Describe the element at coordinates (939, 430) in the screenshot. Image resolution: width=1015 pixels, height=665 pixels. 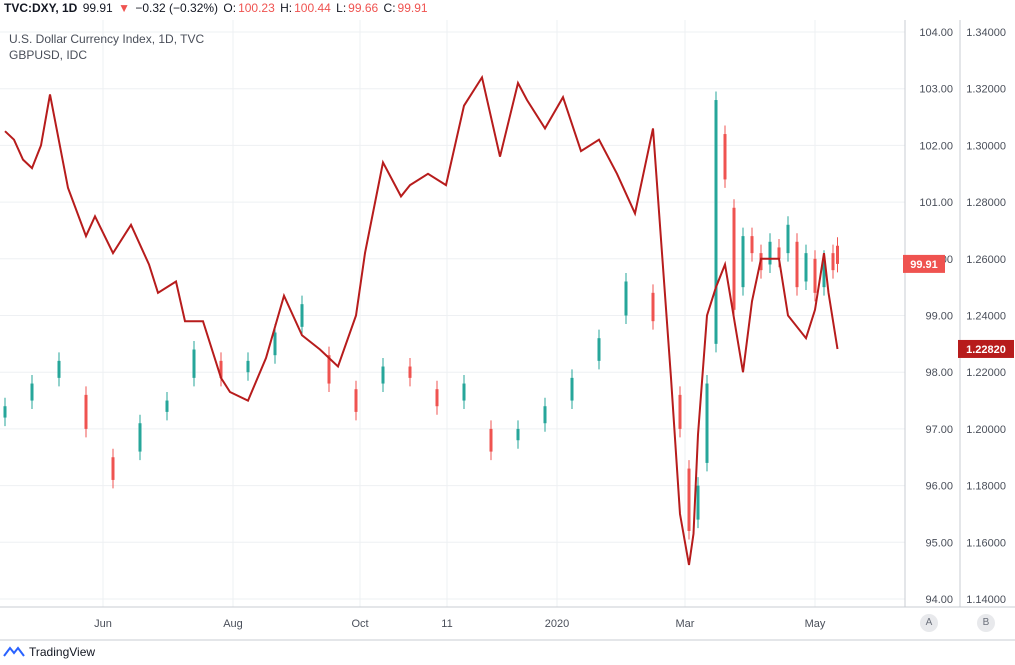
I see `y-left-tick-label: 97.00` at that location.